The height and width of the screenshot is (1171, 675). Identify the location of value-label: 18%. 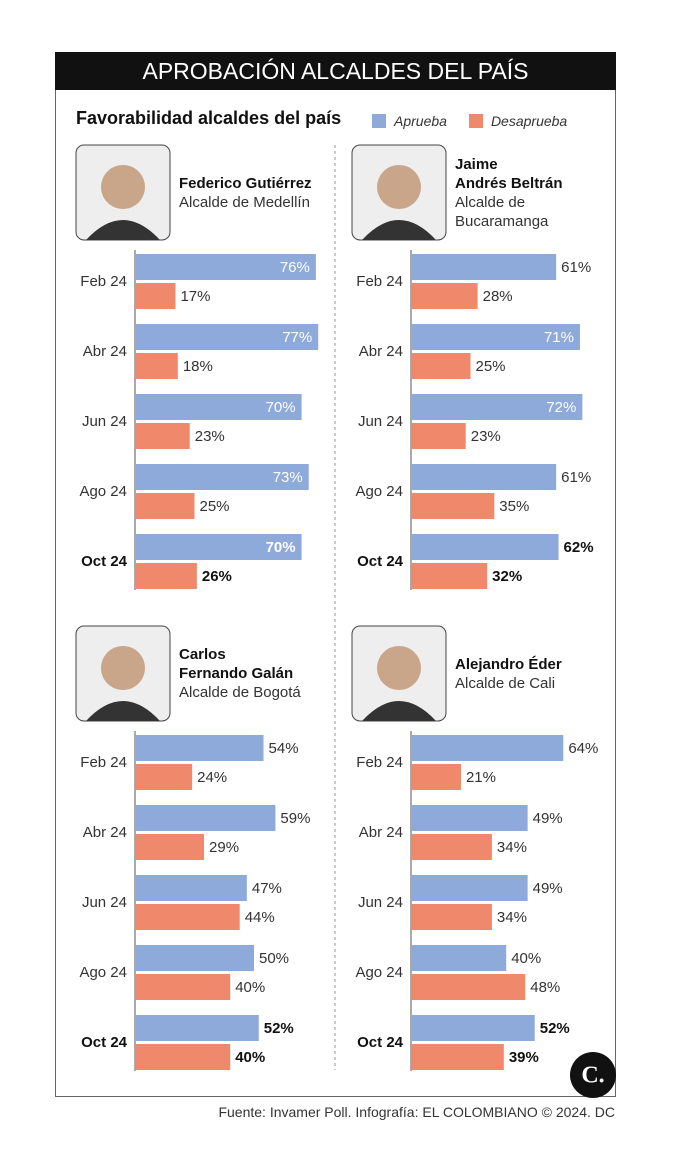
(198, 366).